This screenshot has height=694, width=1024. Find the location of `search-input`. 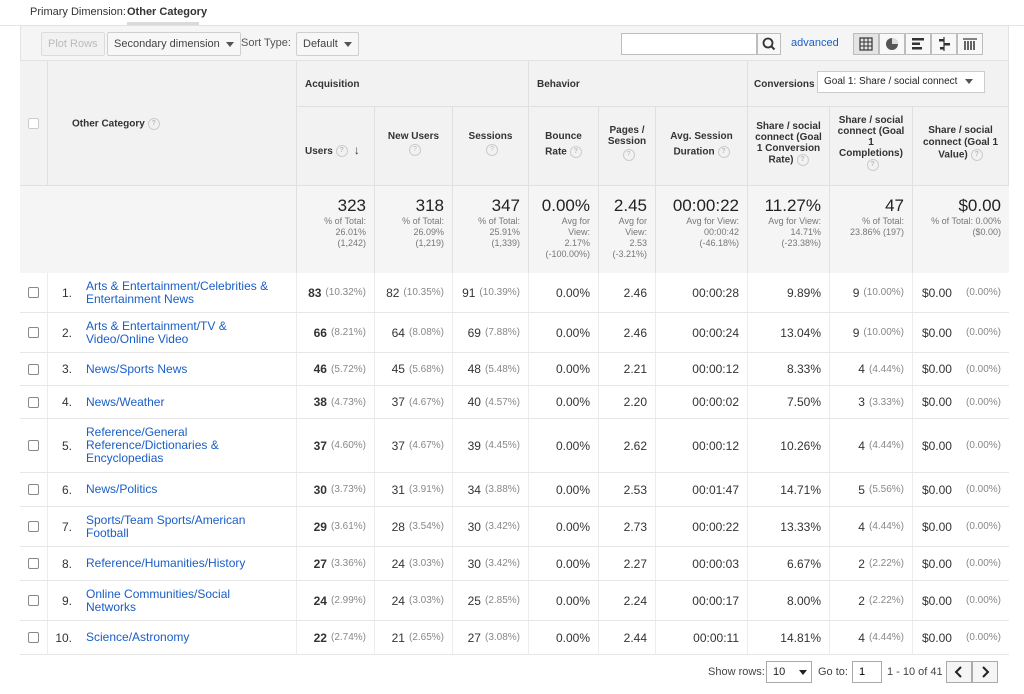

search-input is located at coordinates (689, 44).